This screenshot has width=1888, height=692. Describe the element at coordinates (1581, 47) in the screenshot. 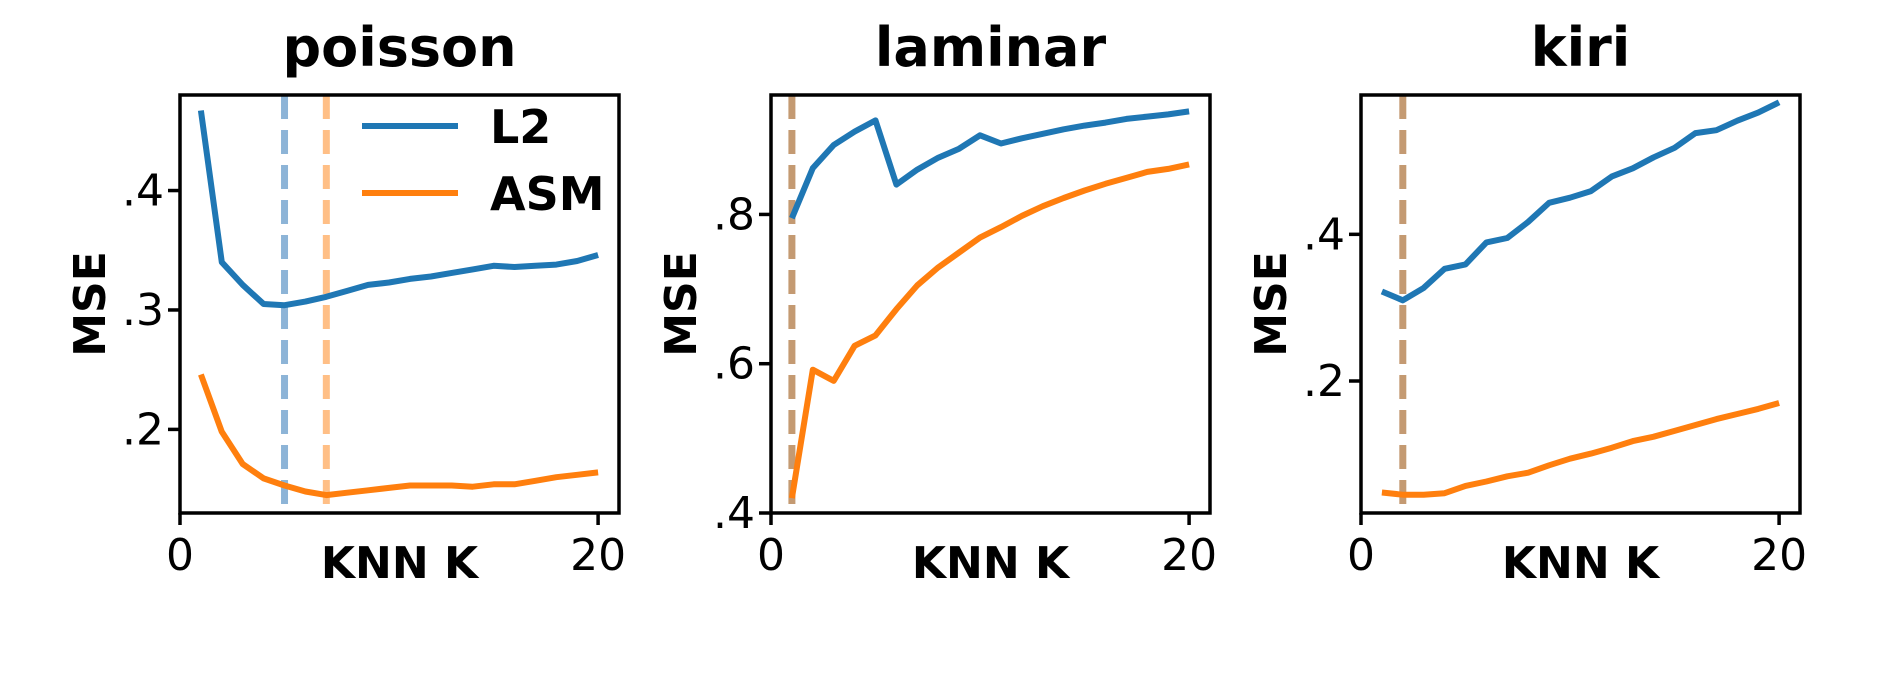

I see `panel-title: kiri` at that location.